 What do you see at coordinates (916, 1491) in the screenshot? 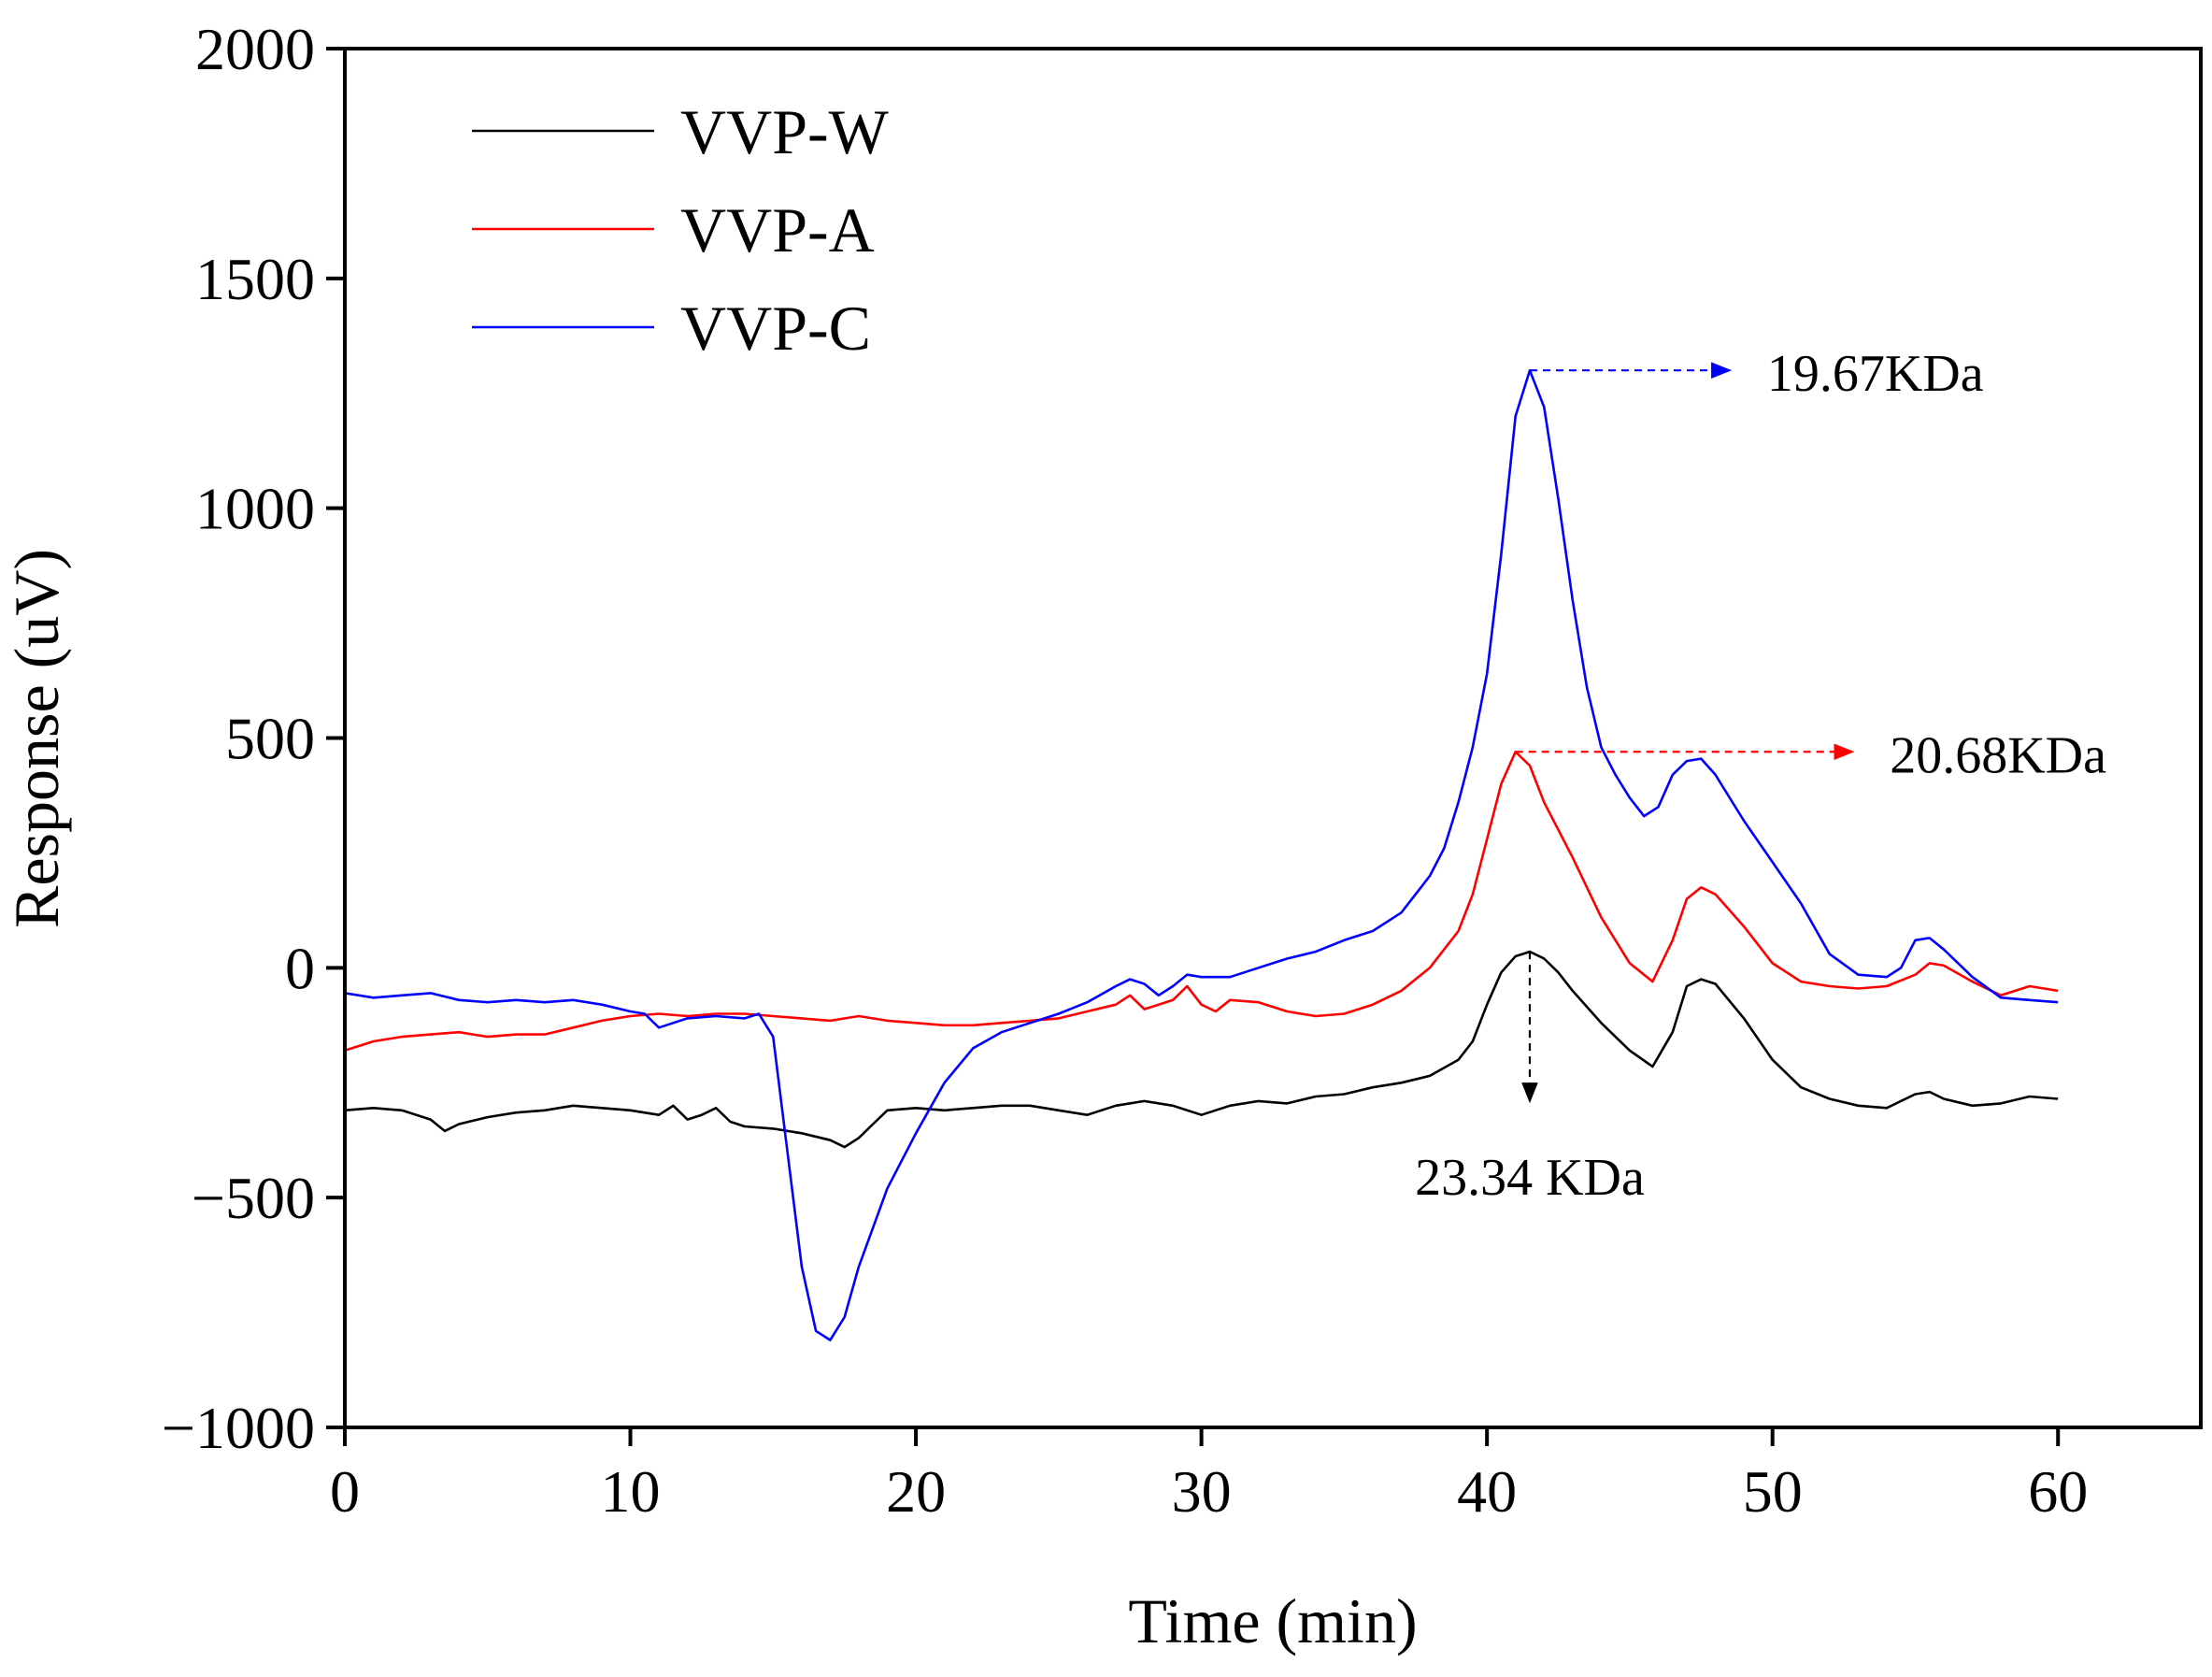
I see `x-tick-label: 20` at bounding box center [916, 1491].